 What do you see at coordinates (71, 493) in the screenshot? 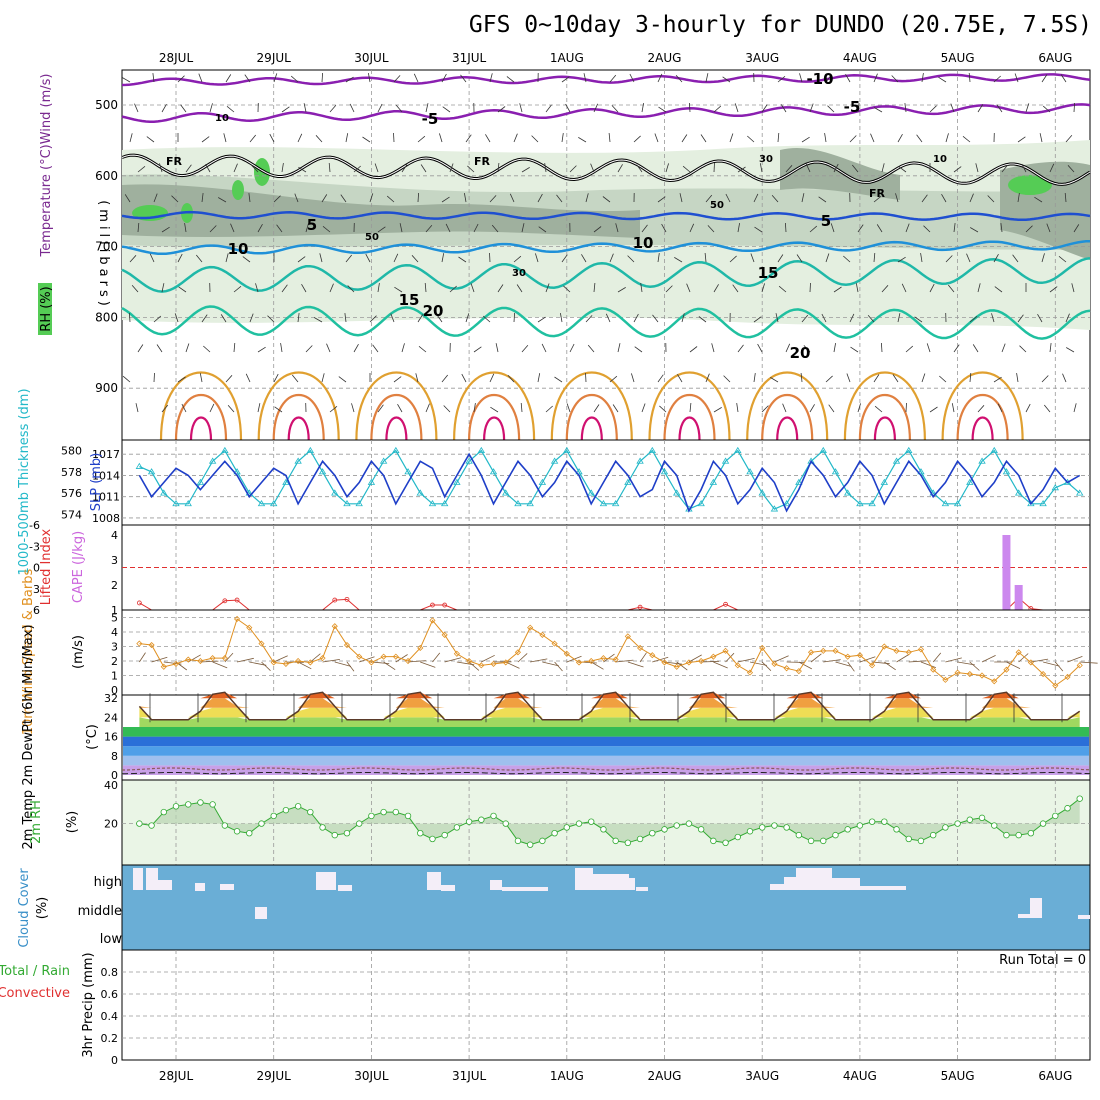
I see `thickness-tick: 576` at bounding box center [71, 493].